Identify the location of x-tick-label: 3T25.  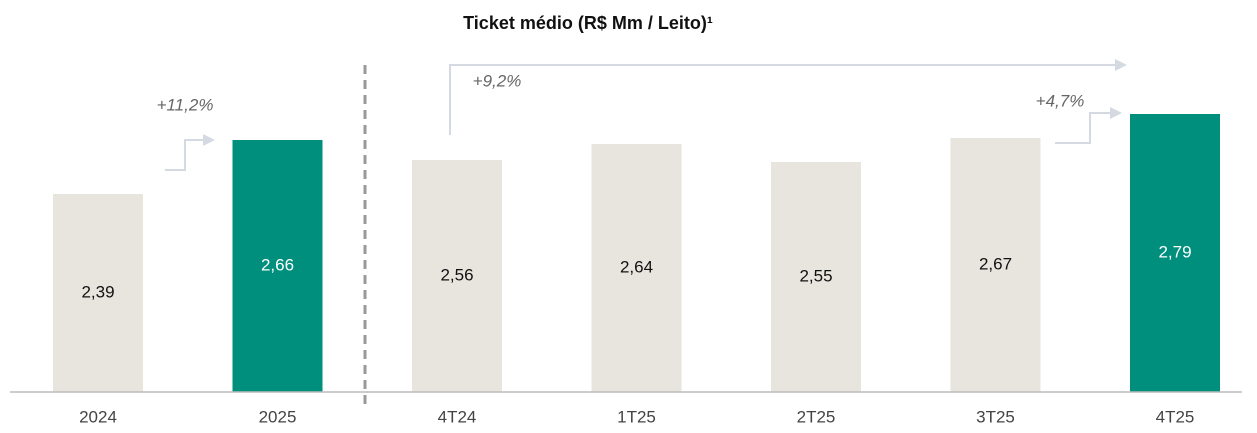
(995, 416).